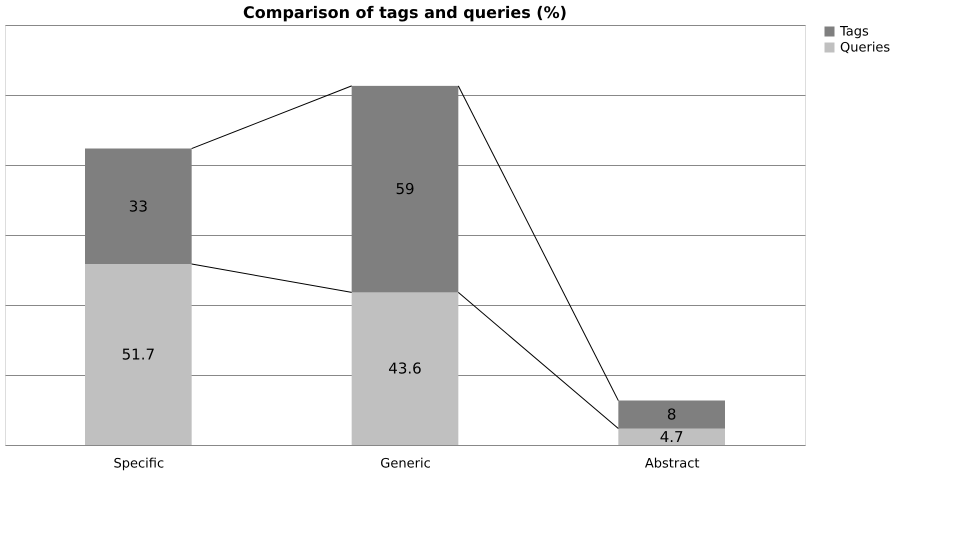 The height and width of the screenshot is (544, 972). What do you see at coordinates (405, 464) in the screenshot?
I see `x-tick-label: Generic` at bounding box center [405, 464].